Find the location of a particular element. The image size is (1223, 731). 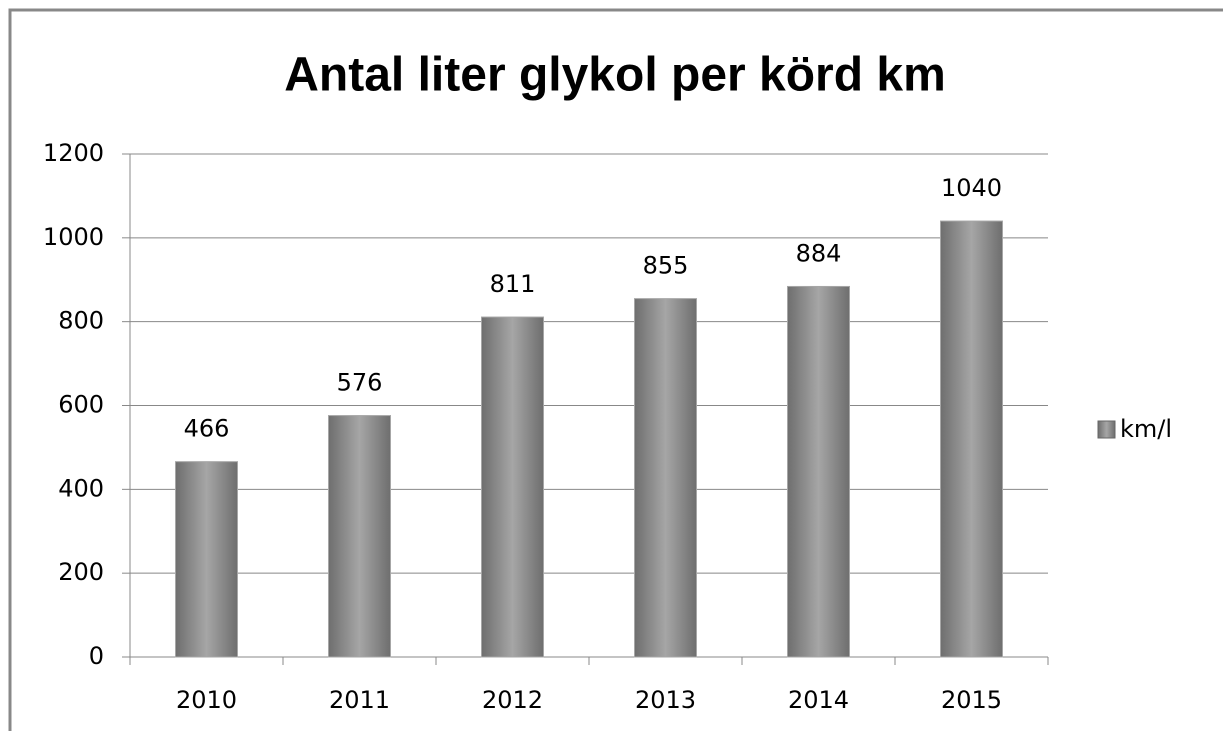

y-tick-label: 800 is located at coordinates (81, 321).